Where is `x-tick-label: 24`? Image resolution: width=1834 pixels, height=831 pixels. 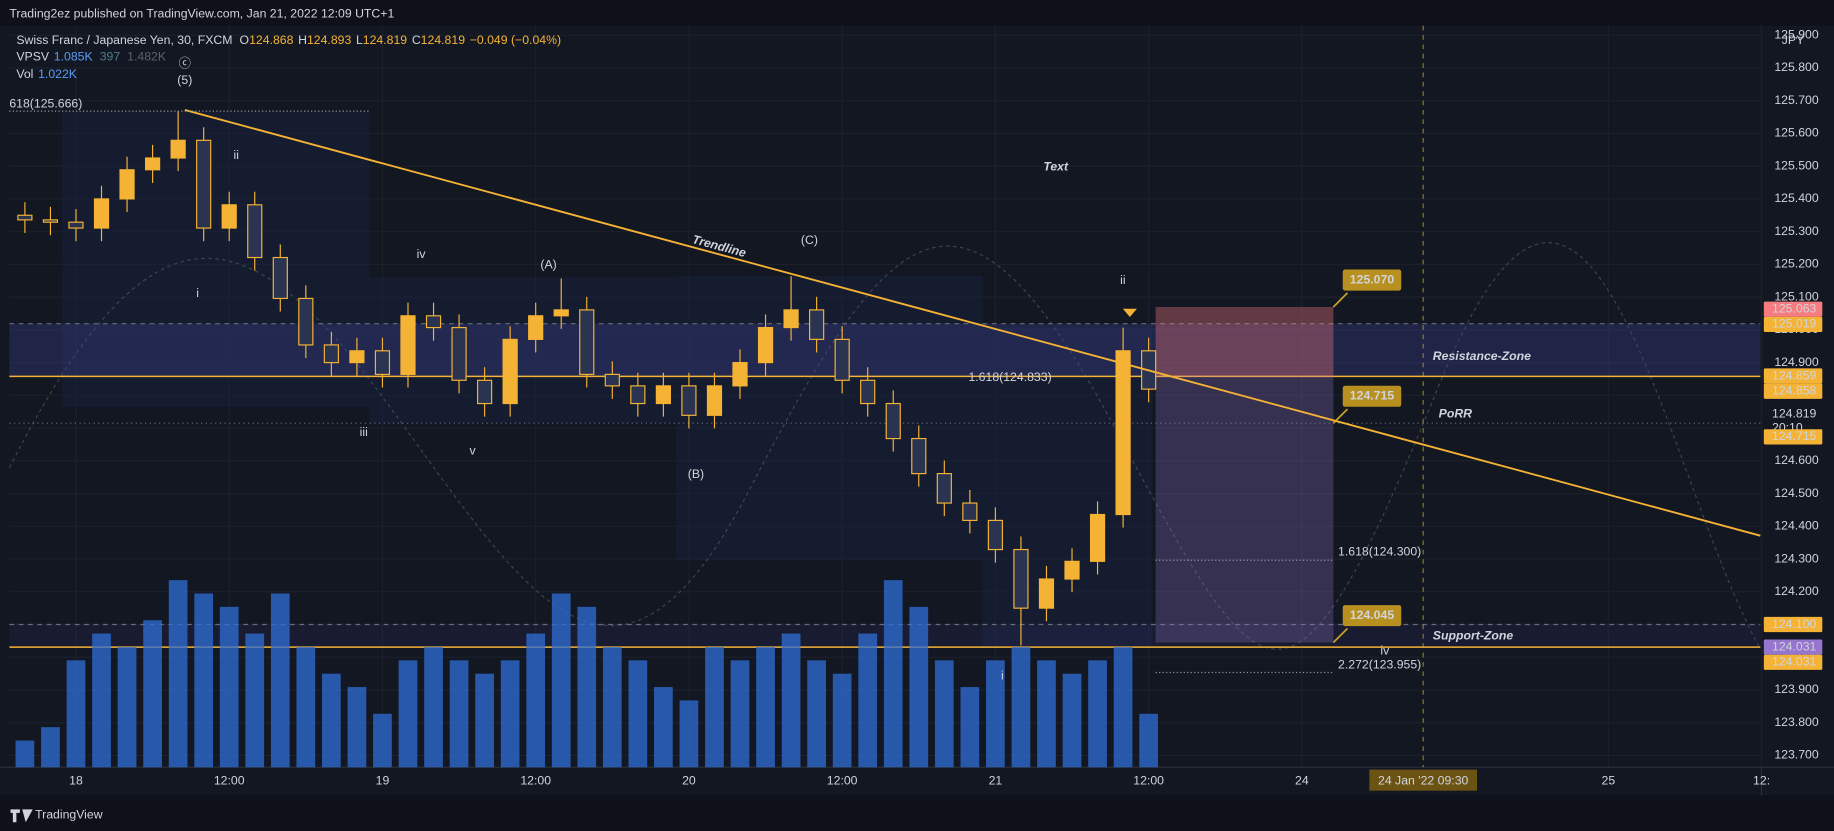 x-tick-label: 24 is located at coordinates (1302, 781).